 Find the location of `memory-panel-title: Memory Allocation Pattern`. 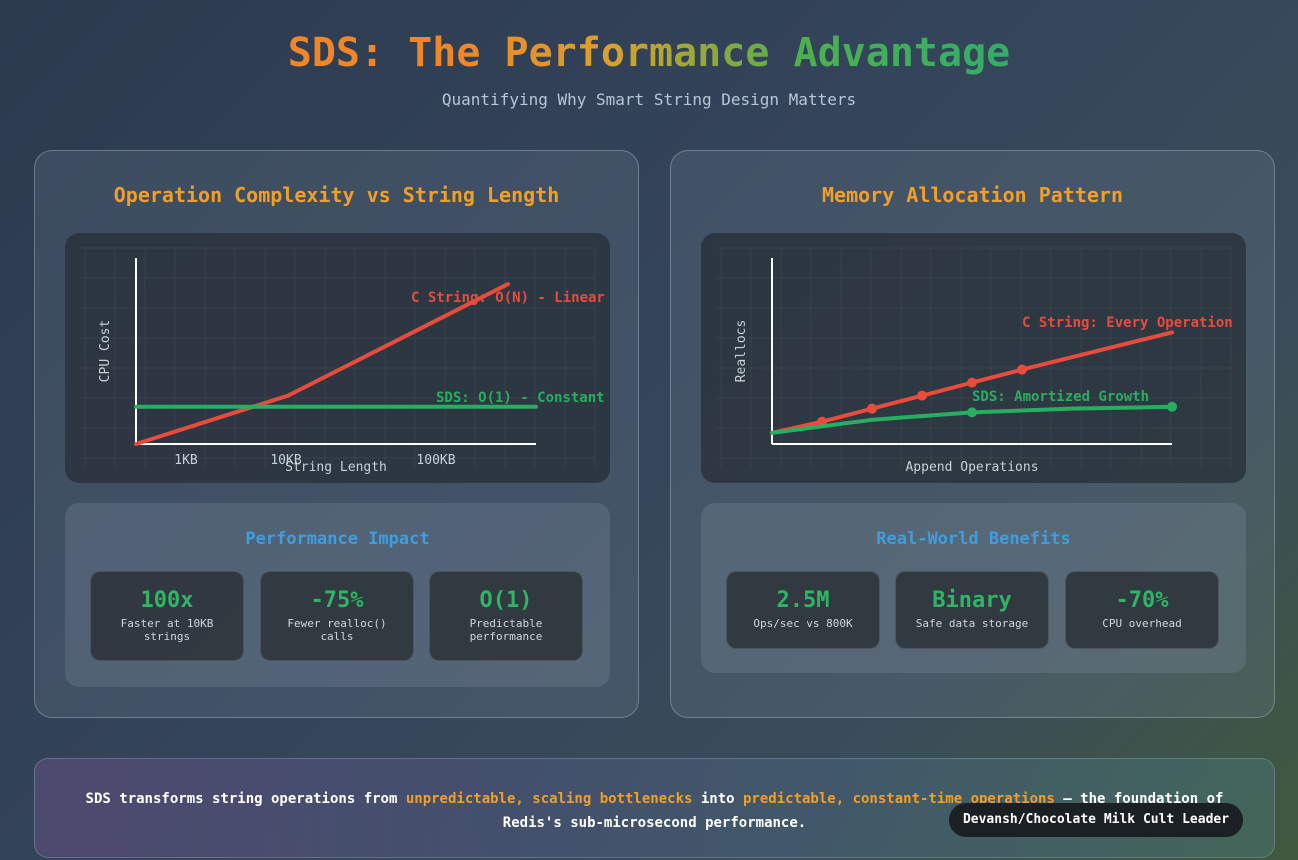

memory-panel-title: Memory Allocation Pattern is located at coordinates (972, 195).